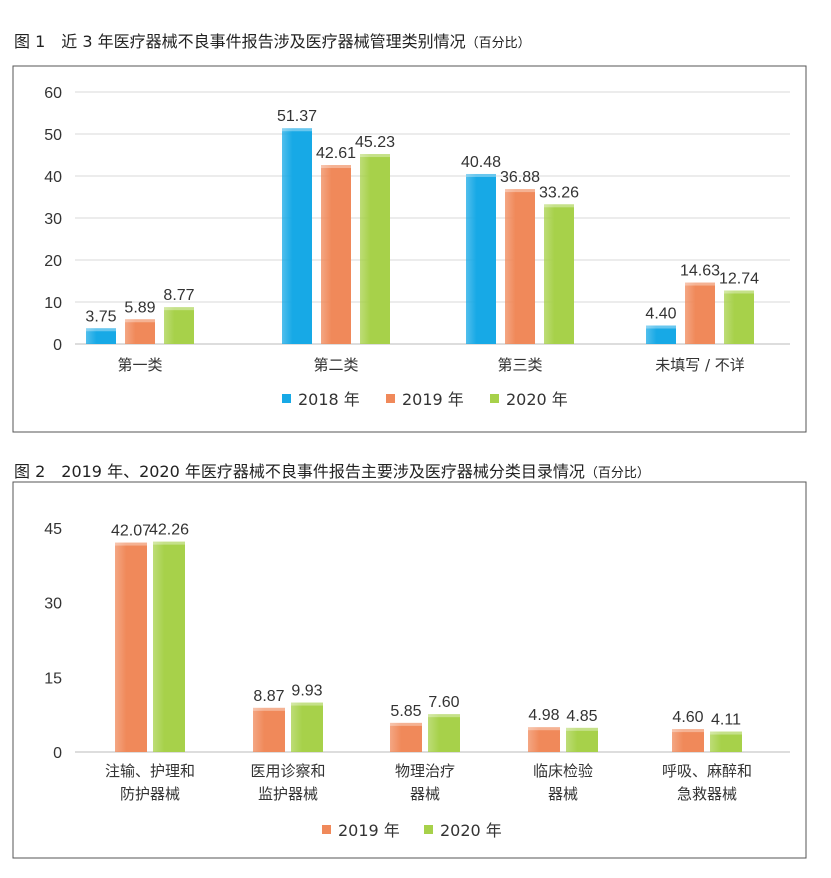 This screenshot has width=831, height=878. Describe the element at coordinates (481, 162) in the screenshot. I see `chart1-data-label: 40.48` at that location.